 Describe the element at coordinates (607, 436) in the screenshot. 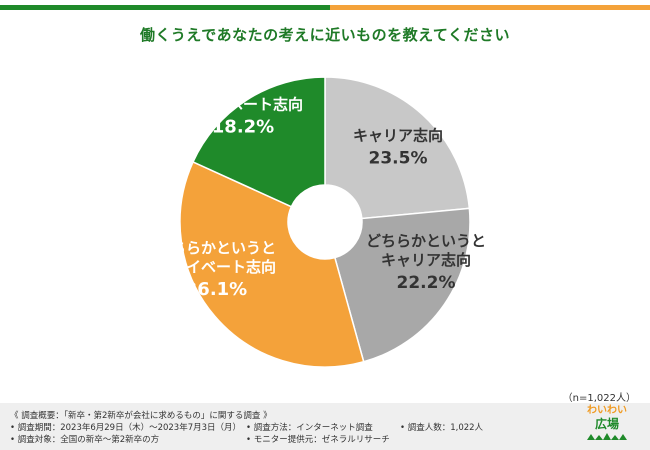

I see `logo-grass-icon` at that location.